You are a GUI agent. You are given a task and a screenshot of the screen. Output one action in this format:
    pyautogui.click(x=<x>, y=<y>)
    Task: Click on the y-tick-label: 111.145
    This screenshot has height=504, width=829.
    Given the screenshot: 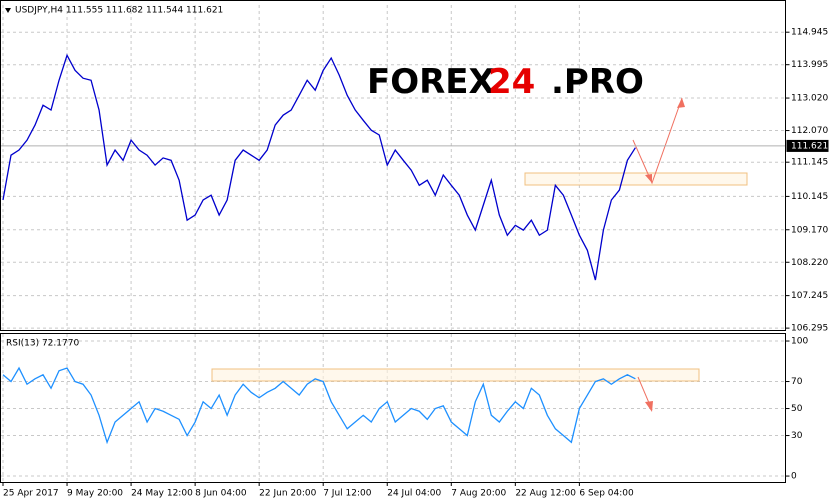 What is the action you would take?
    pyautogui.click(x=809, y=163)
    